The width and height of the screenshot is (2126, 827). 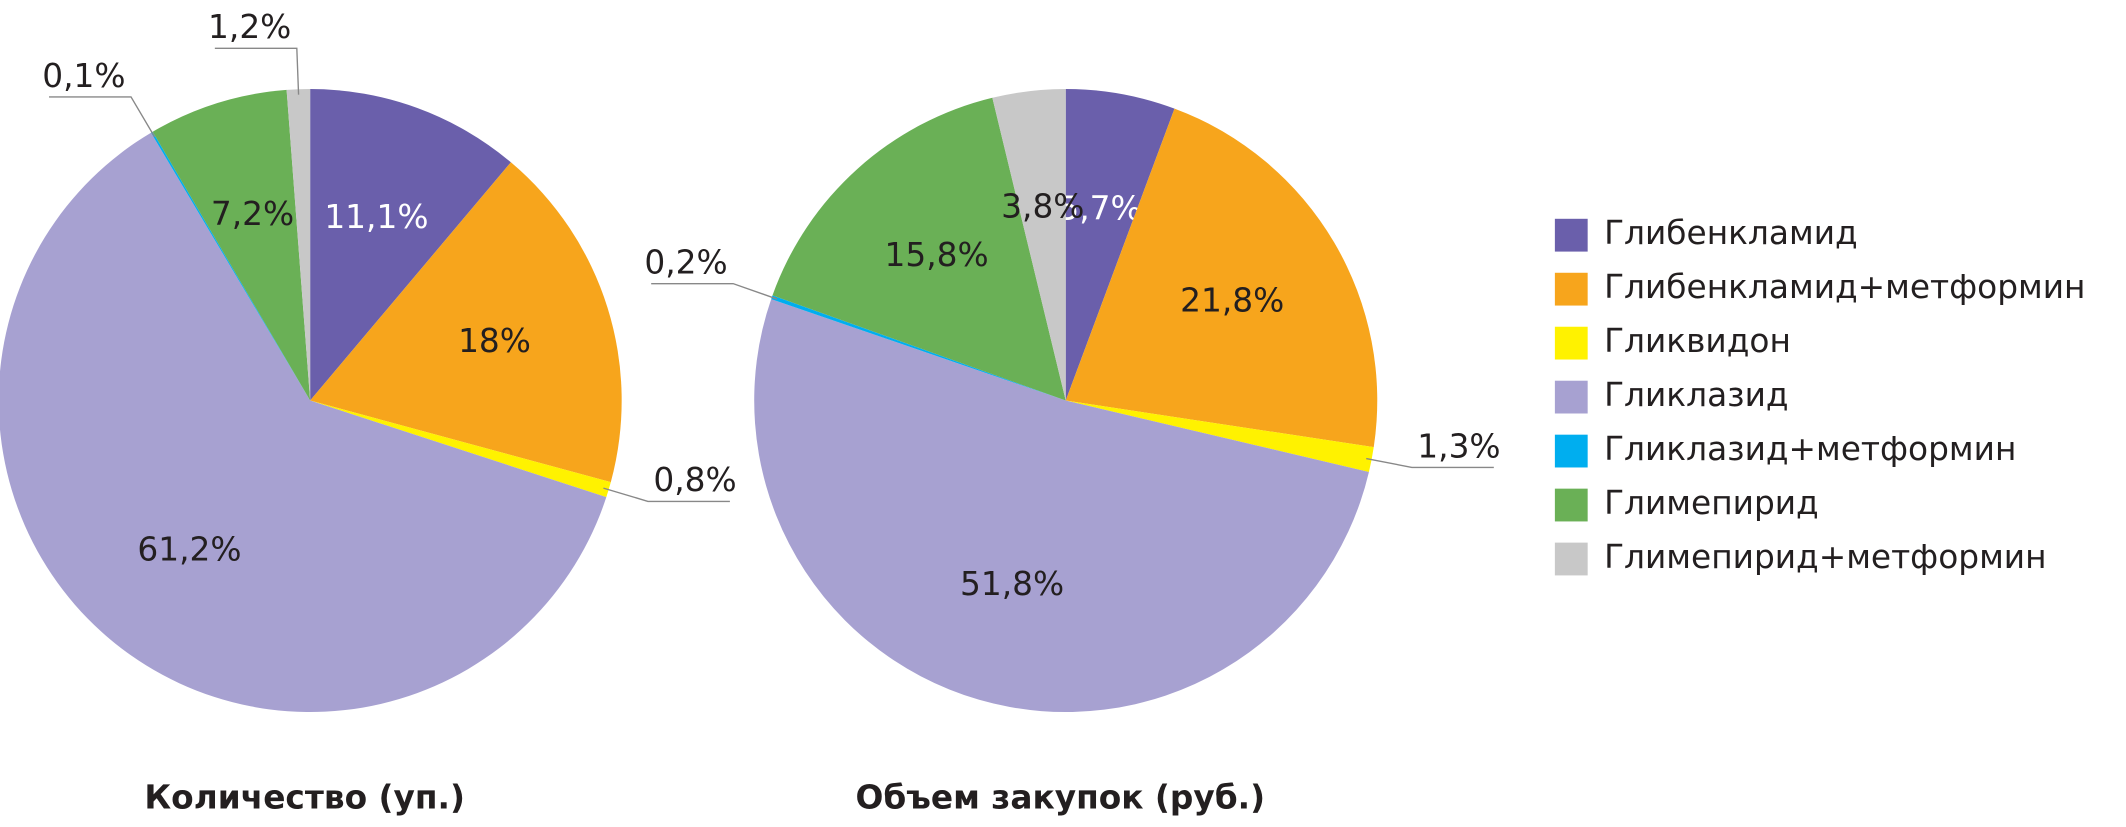 I want to click on chart-title: Количество (уп.), so click(x=304, y=797).